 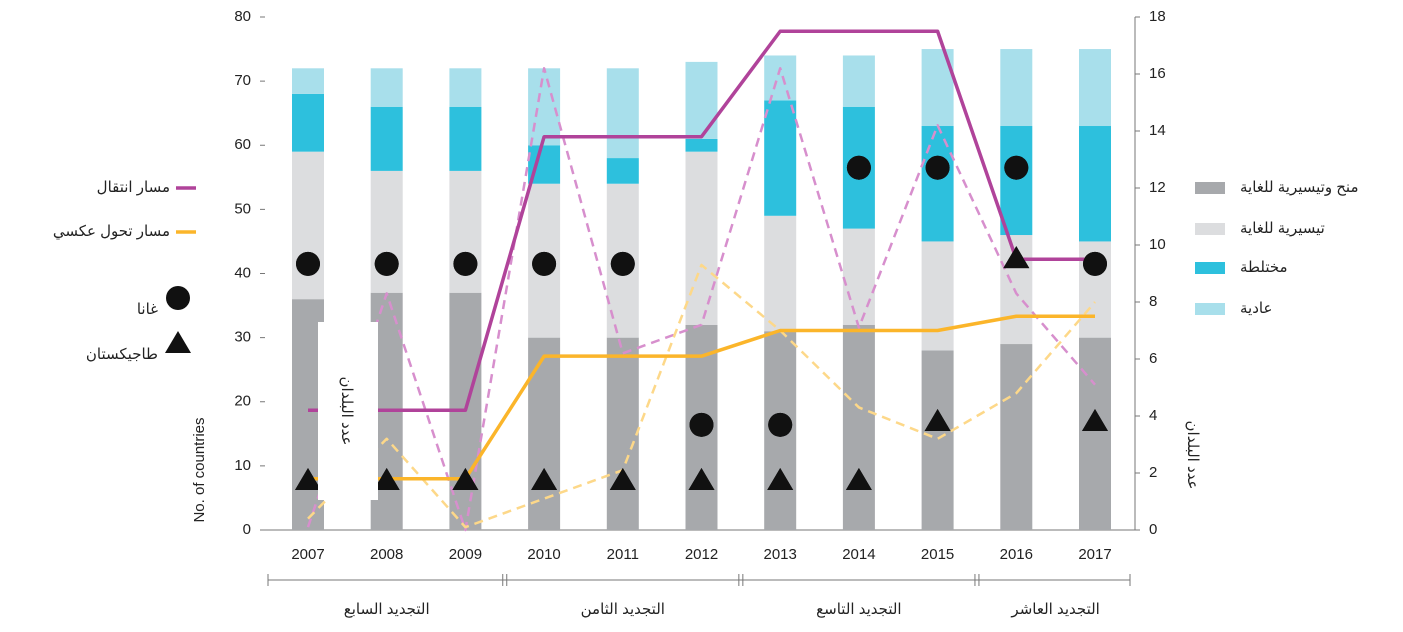 I want to click on legend-label: منح وتيسيرية للغاية, so click(x=1299, y=187).